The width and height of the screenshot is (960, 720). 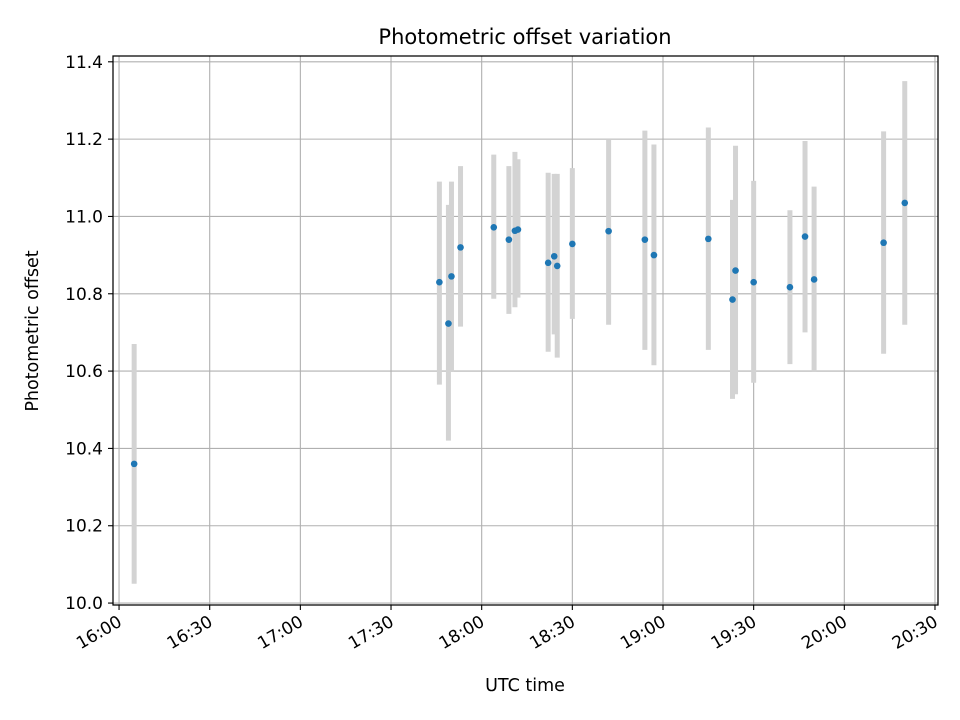 What do you see at coordinates (84, 449) in the screenshot?
I see `y-tick-label: 10.4` at bounding box center [84, 449].